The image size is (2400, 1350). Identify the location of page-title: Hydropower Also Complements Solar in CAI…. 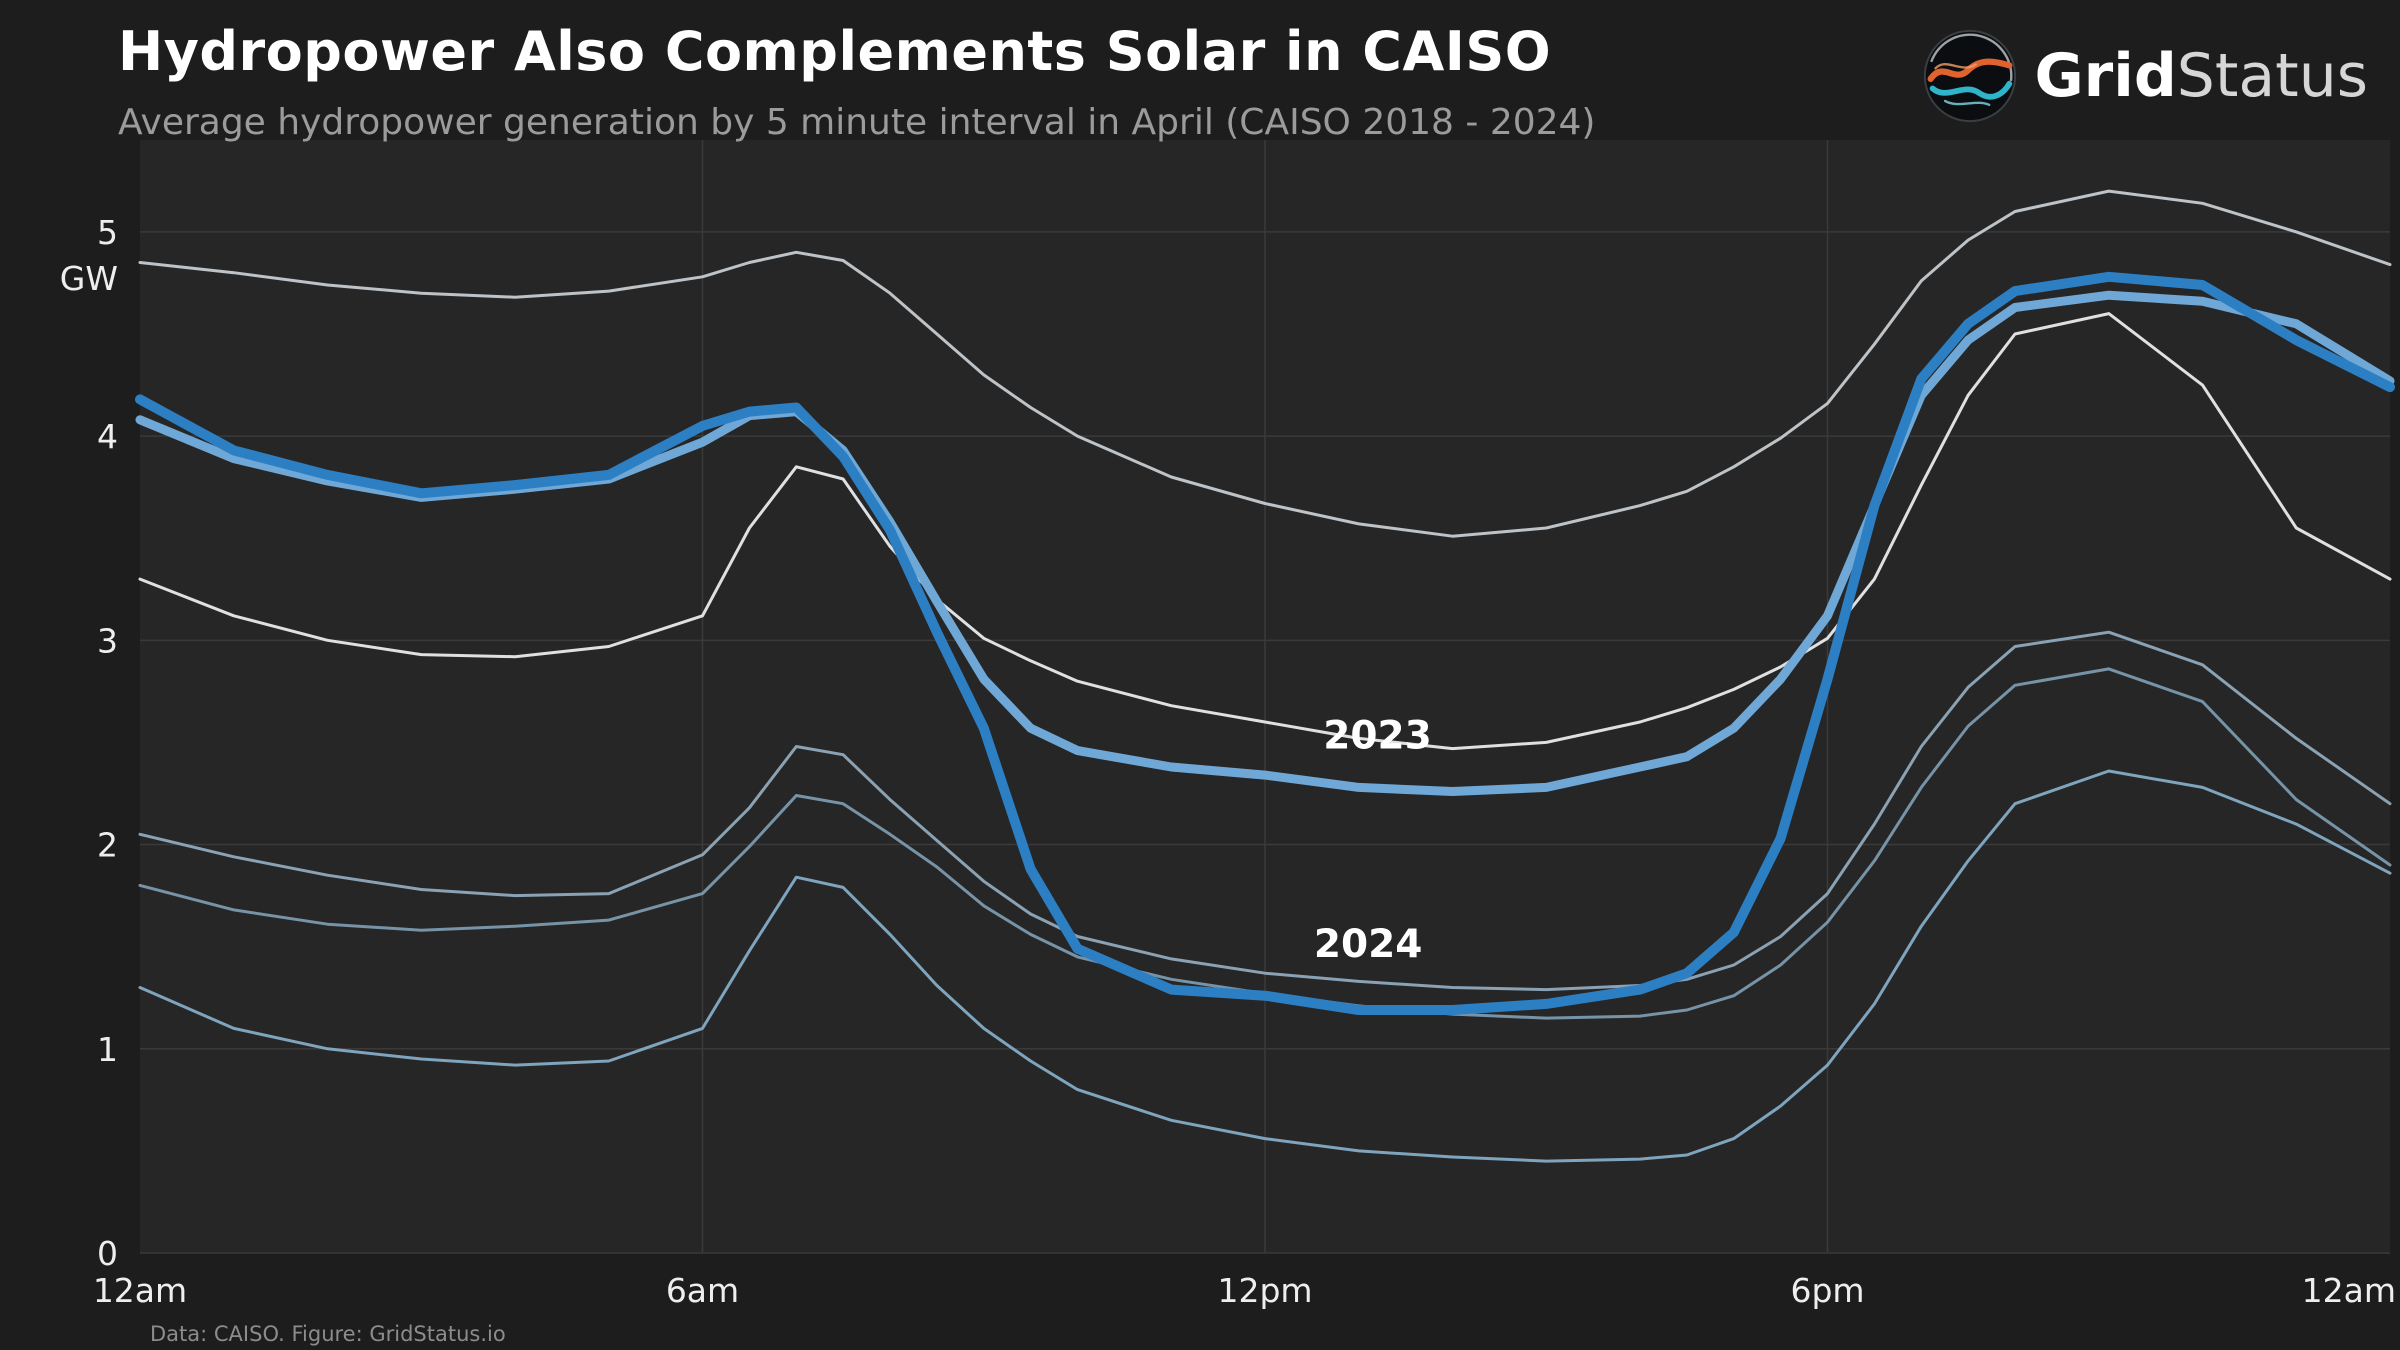
(835, 51).